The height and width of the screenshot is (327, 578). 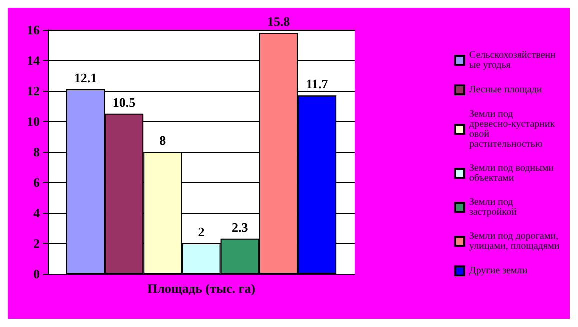 I want to click on y-tick-label: 10, so click(x=33, y=121).